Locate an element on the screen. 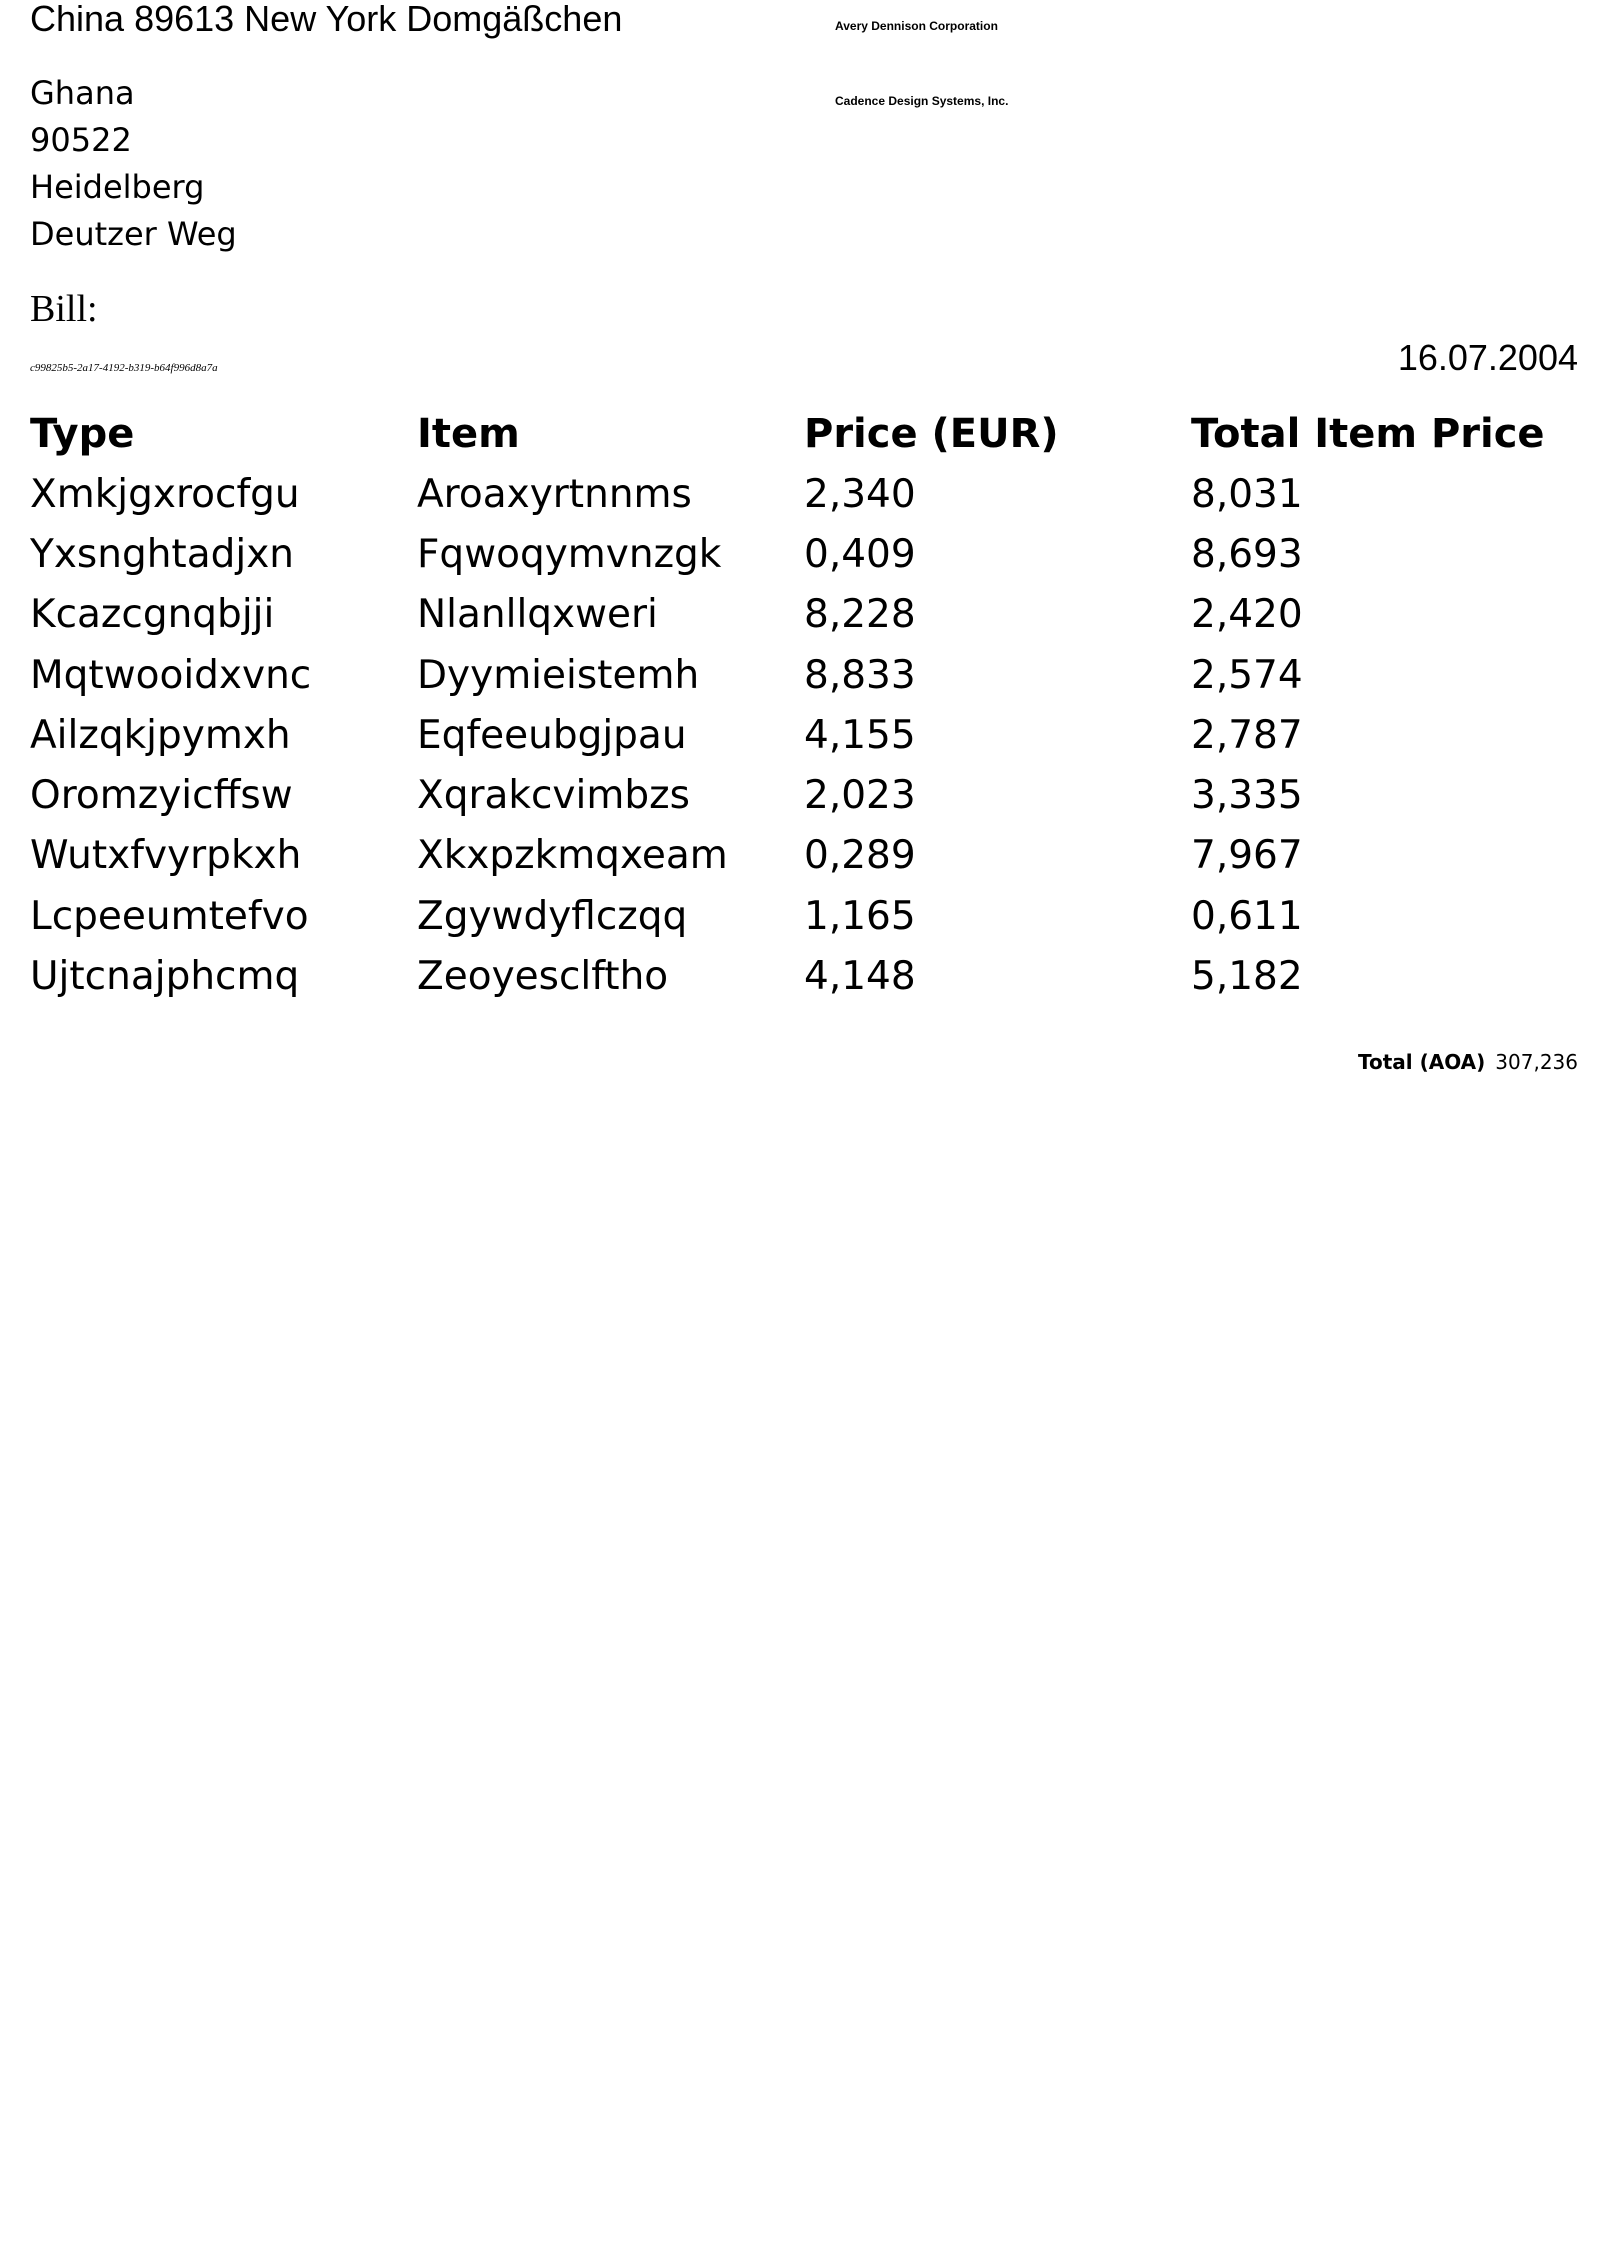 Image resolution: width=1600 pixels, height=2266 pixels. table-row: Wutxfvyrpkxh Xkxpzkmqxeam 0,289 7,967 is located at coordinates (804, 856).